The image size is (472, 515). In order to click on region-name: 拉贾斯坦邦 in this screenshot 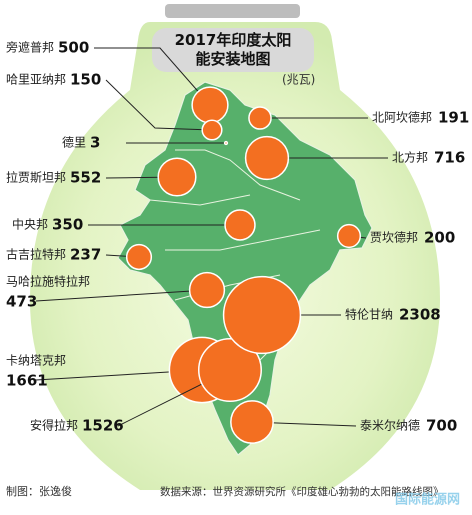, I will do `click(36, 177)`.